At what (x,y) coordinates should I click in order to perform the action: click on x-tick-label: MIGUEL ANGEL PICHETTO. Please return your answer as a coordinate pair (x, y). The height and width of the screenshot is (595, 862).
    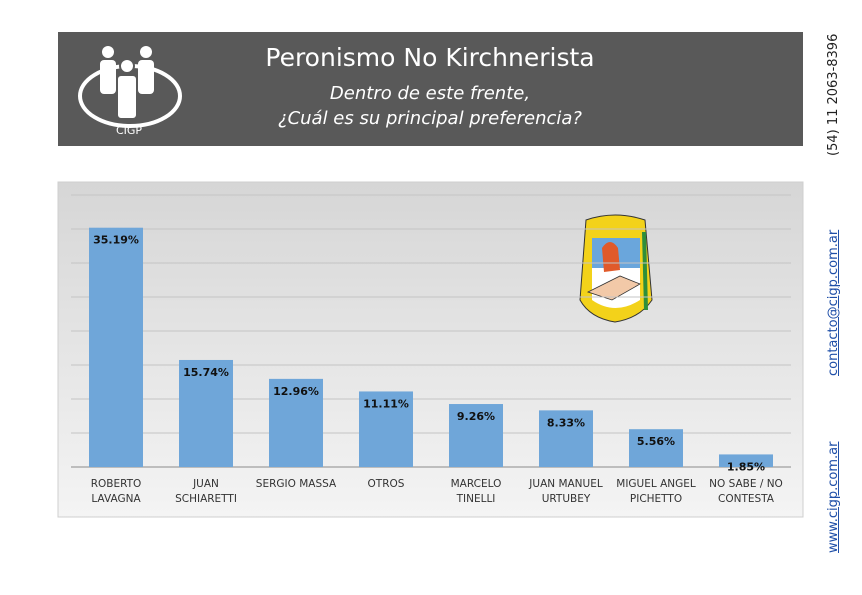
    Looking at the image, I should click on (656, 491).